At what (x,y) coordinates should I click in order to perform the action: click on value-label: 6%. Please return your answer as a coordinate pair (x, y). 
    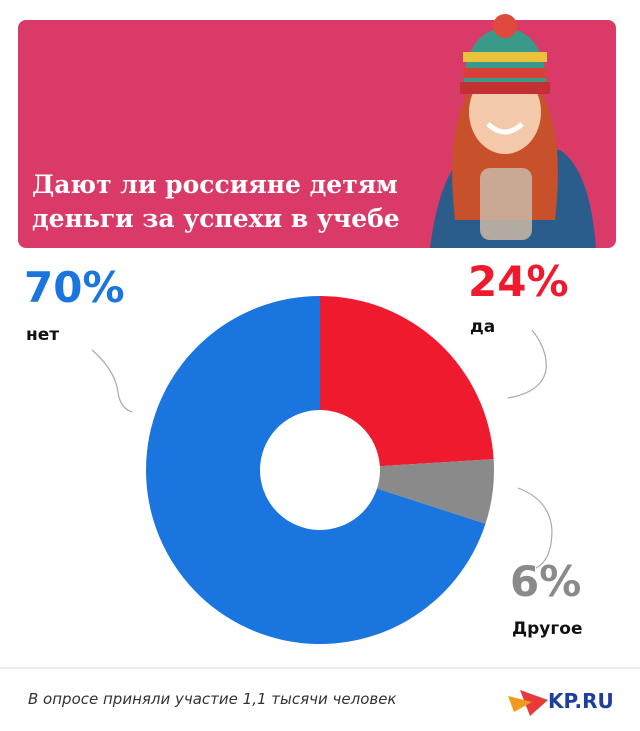
    Looking at the image, I should click on (545, 581).